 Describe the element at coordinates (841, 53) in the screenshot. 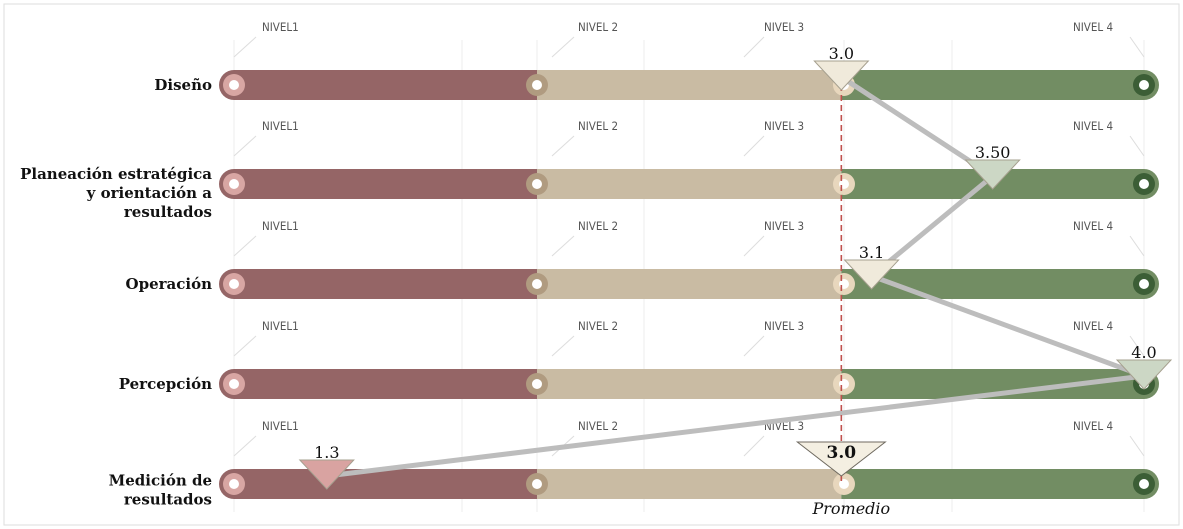

I see `value-label: 3.0` at that location.